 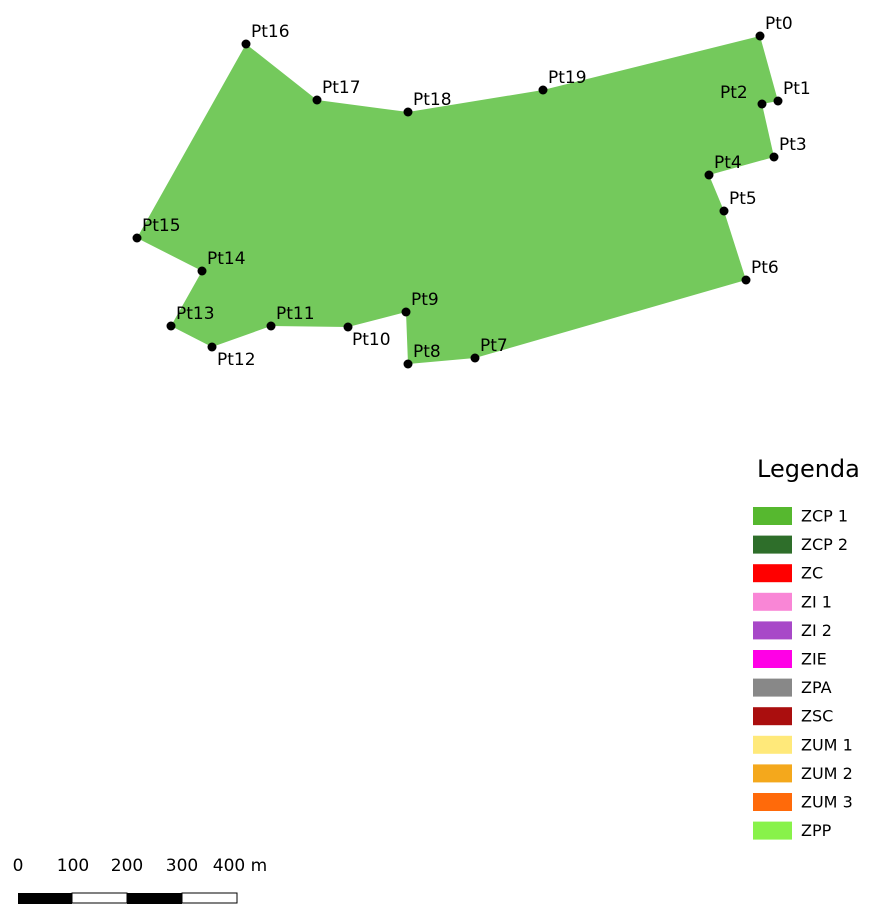 I want to click on vertex-label: Pt1, so click(x=797, y=89).